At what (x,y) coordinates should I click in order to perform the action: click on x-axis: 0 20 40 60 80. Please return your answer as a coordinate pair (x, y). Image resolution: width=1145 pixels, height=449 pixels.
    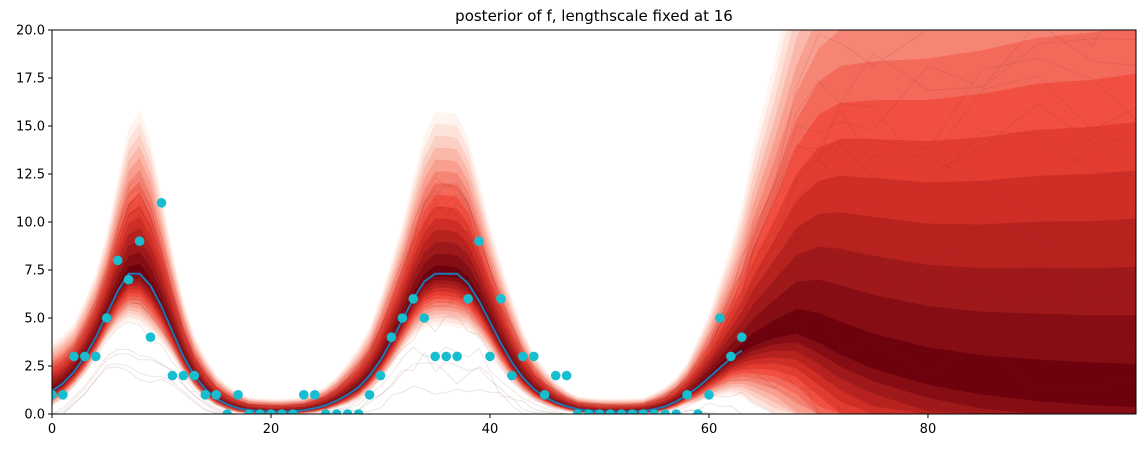
    Looking at the image, I should click on (492, 425).